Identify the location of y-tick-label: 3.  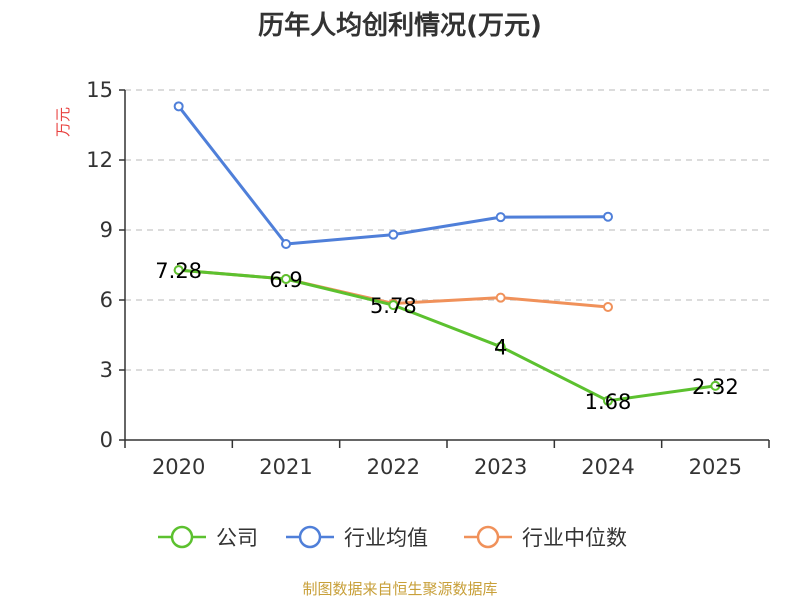
(106, 370).